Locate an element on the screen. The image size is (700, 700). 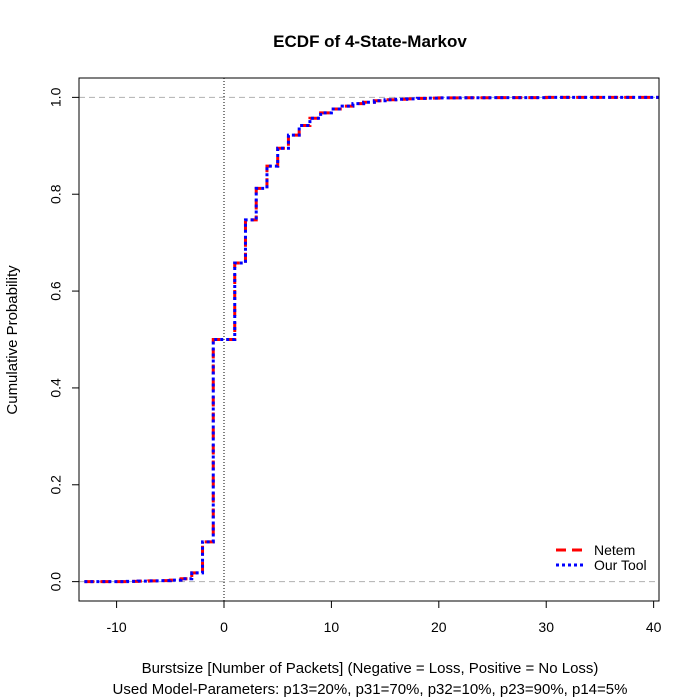
y-tick-label: 1.0 is located at coordinates (56, 97).